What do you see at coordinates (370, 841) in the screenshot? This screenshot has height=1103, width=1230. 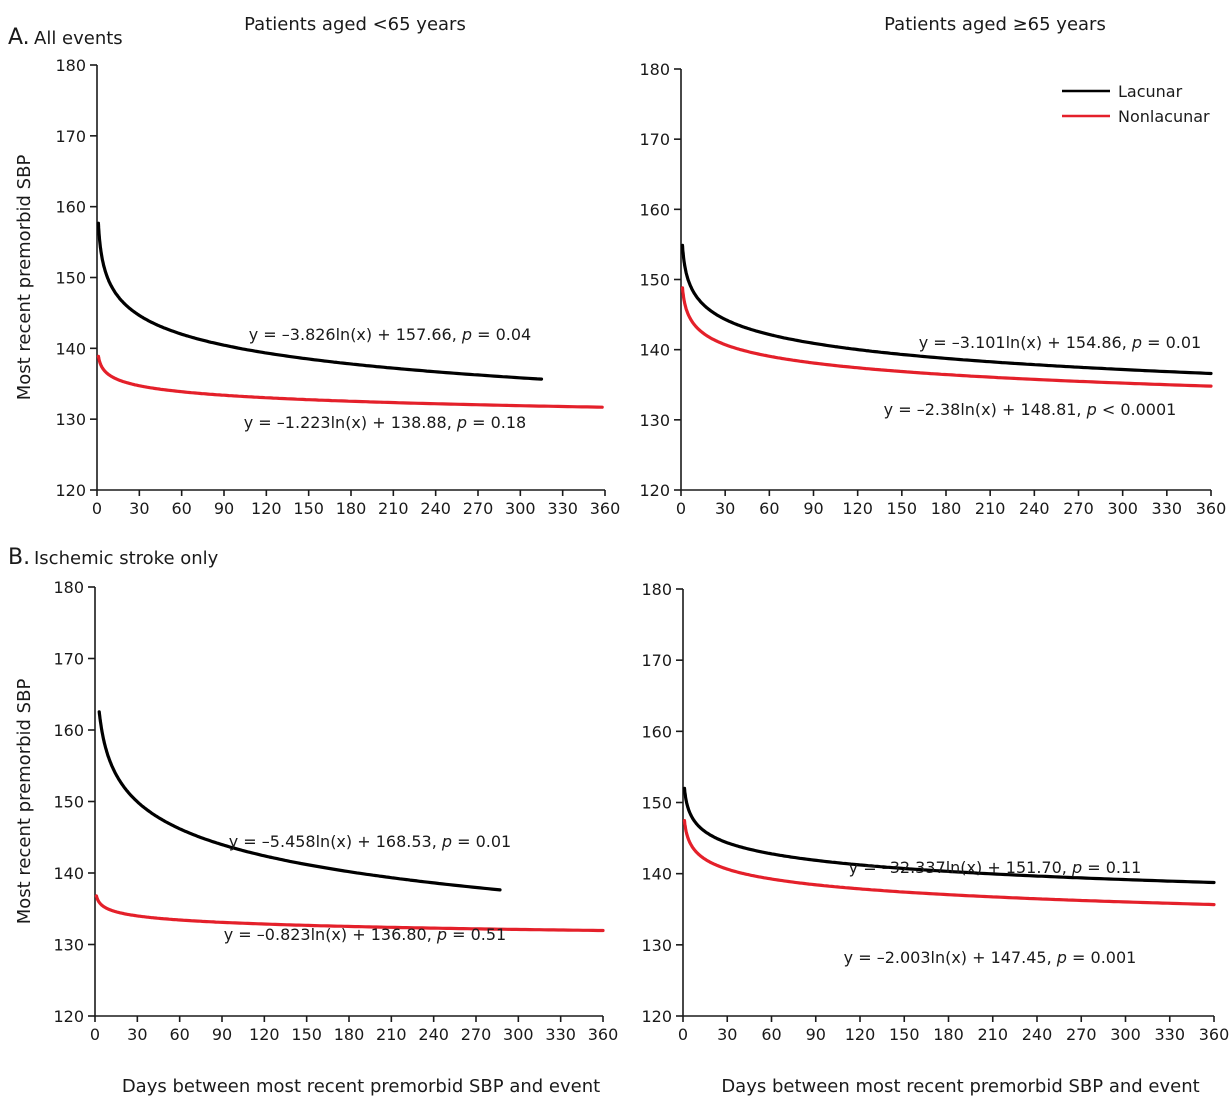 I see `equation-lacunar: y = –5.458ln(x) + 168.53, p = 0.01` at bounding box center [370, 841].